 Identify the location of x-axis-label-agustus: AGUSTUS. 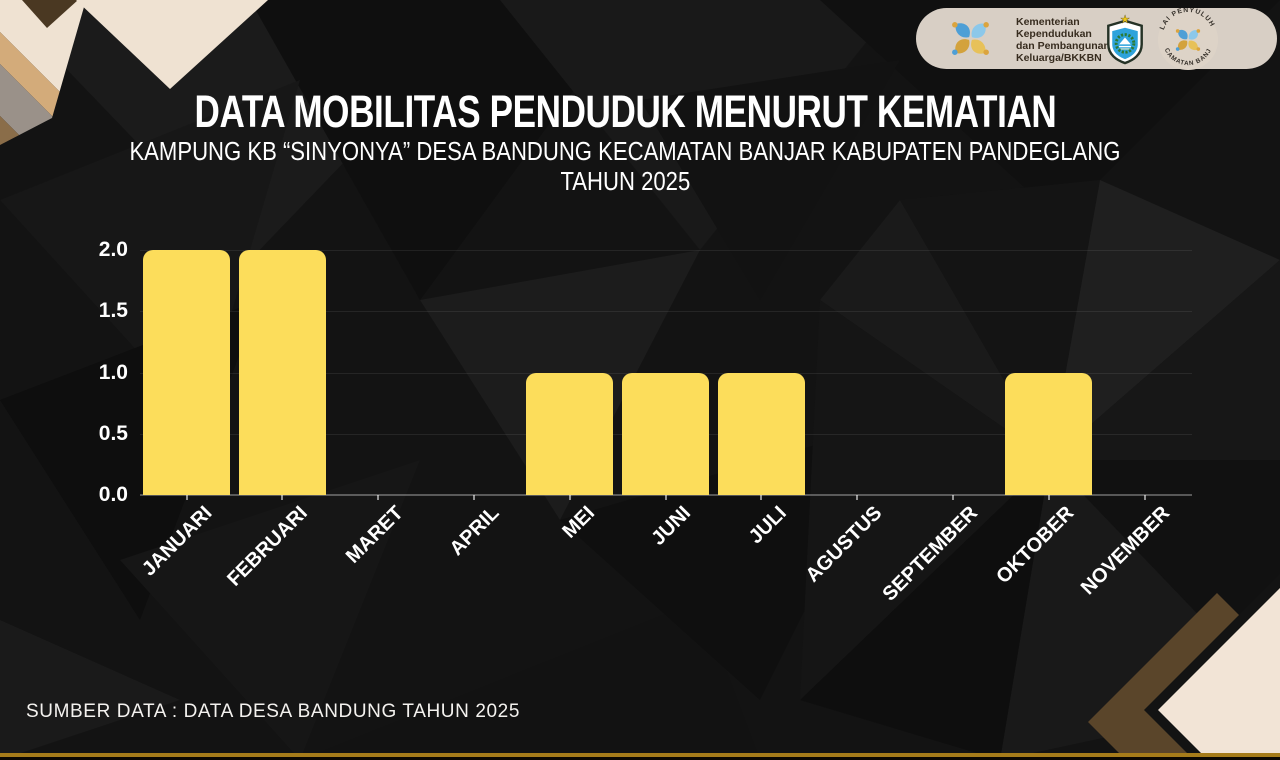
(844, 544).